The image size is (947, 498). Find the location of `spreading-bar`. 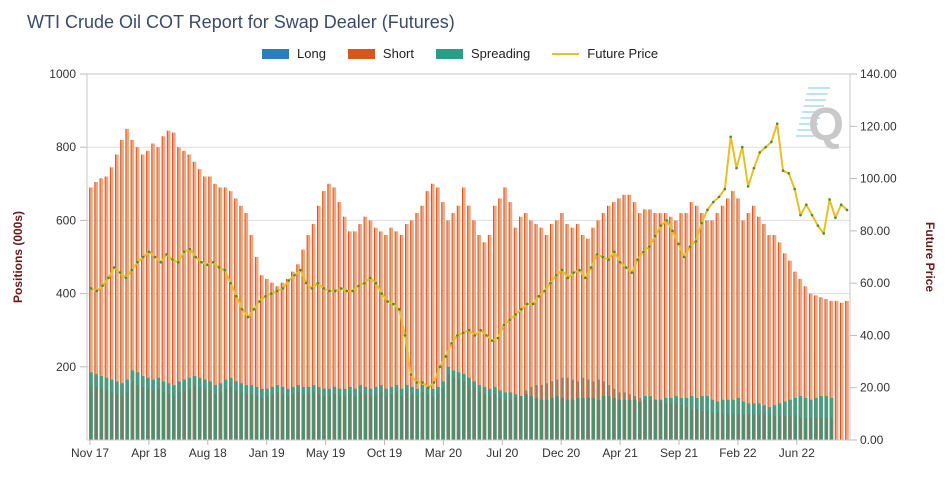

spreading-bar is located at coordinates (800, 418).